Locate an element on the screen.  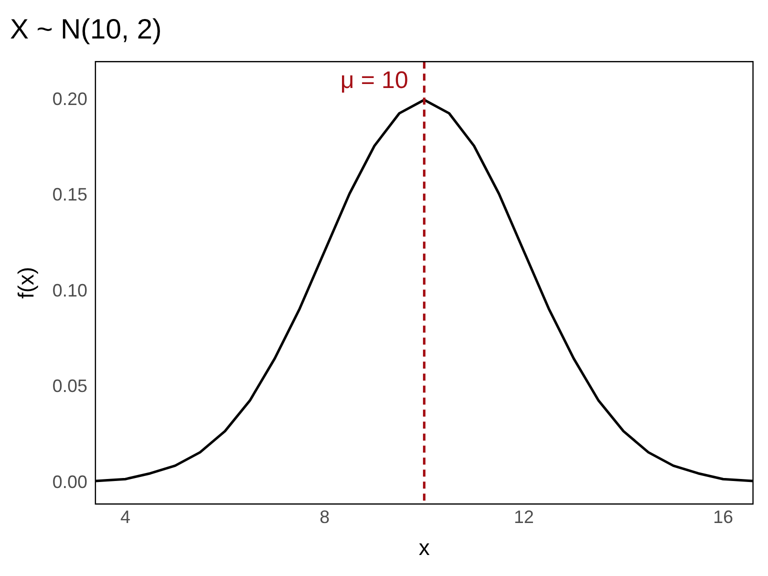
x-tick-label: 4 is located at coordinates (125, 516).